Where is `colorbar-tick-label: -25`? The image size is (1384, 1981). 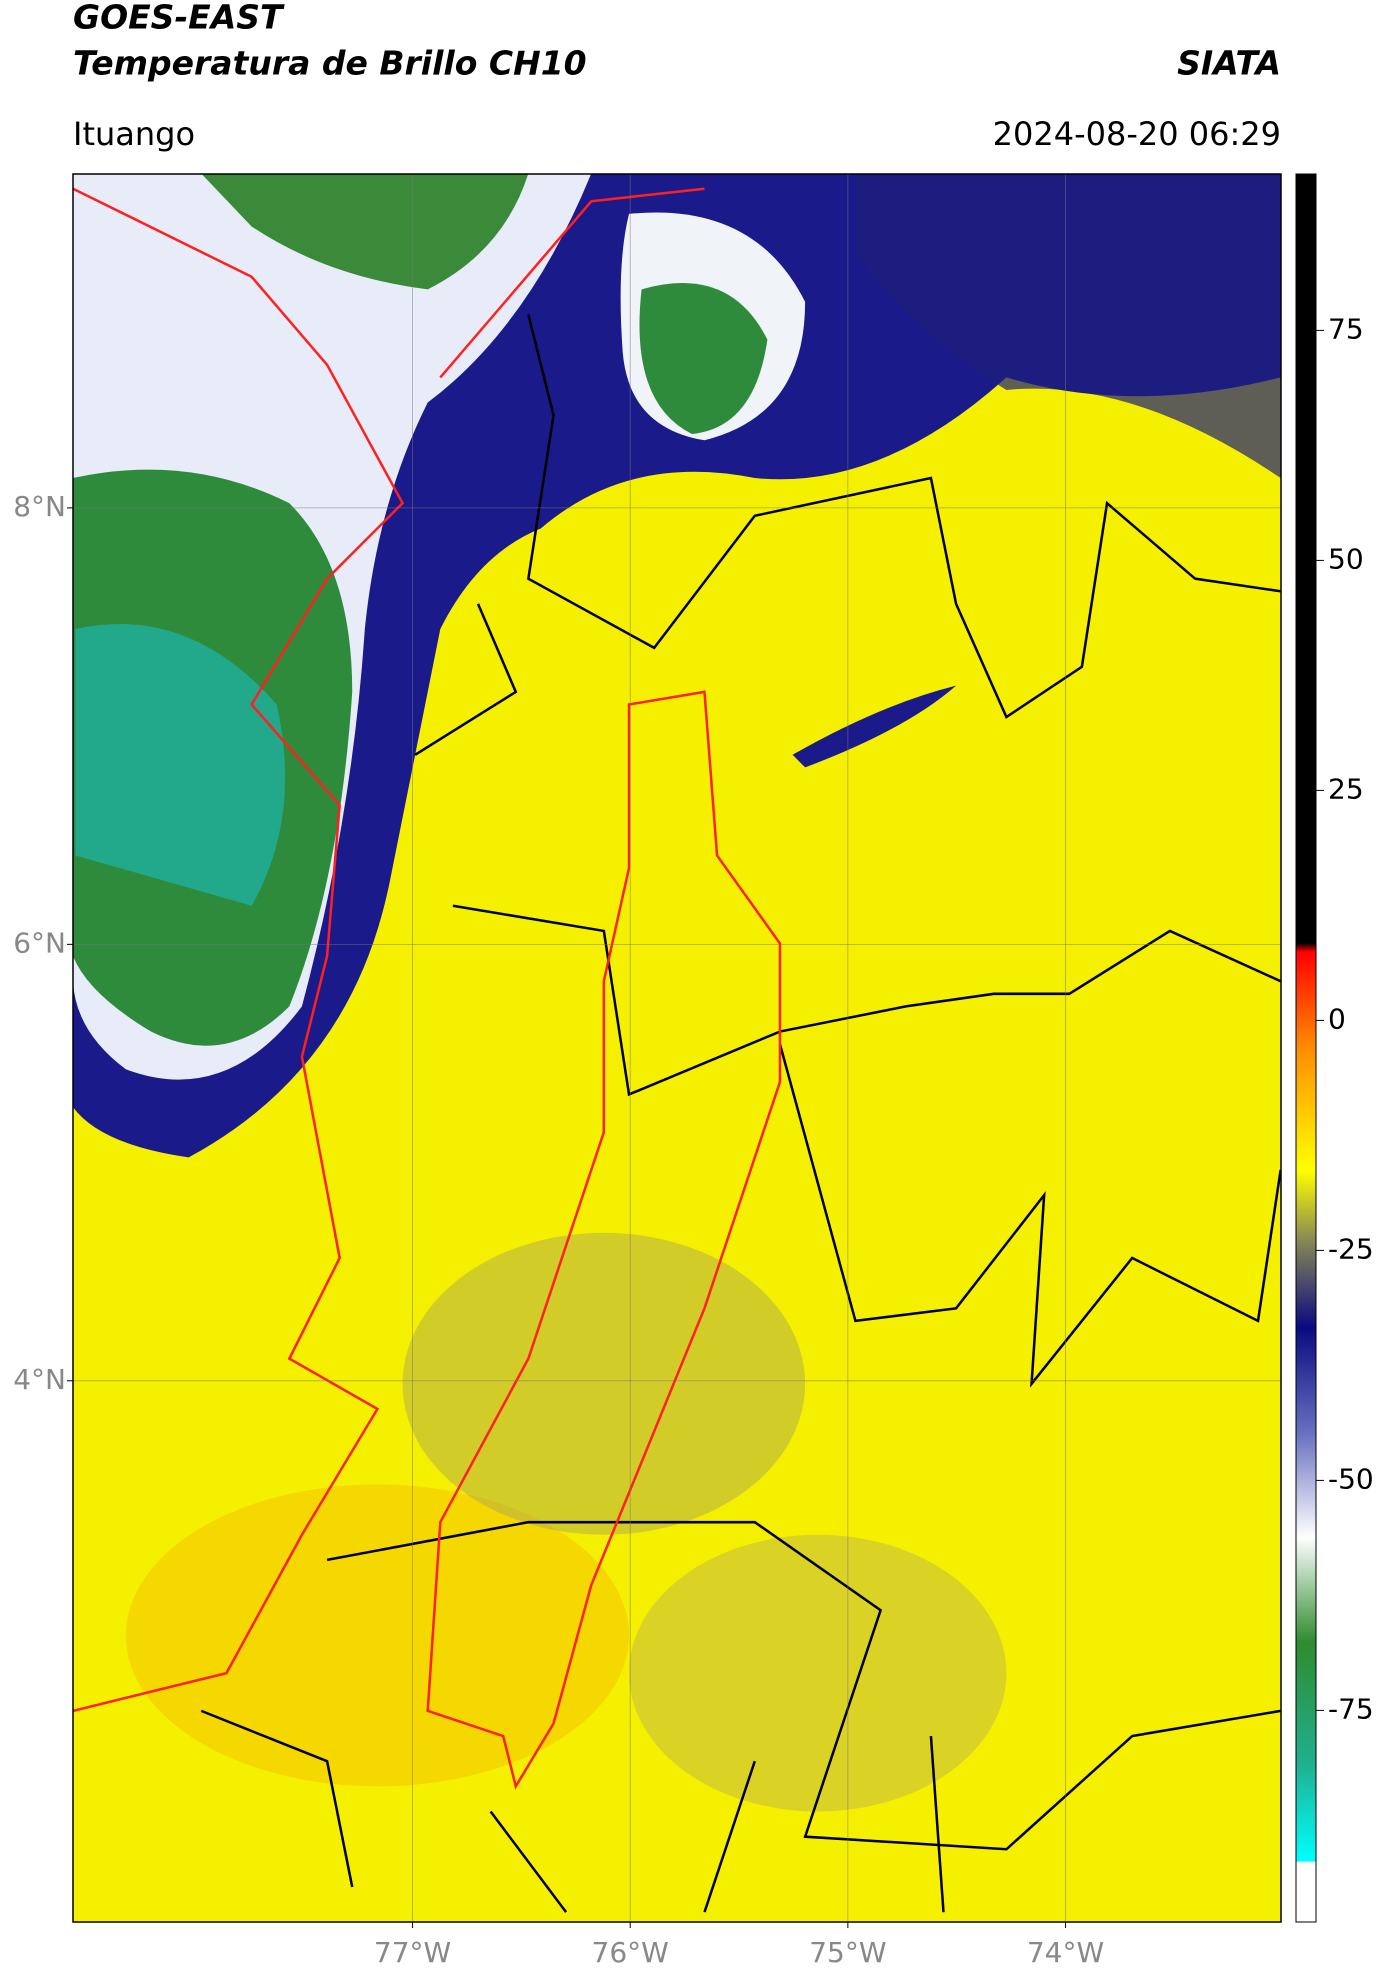 colorbar-tick-label: -25 is located at coordinates (1351, 1248).